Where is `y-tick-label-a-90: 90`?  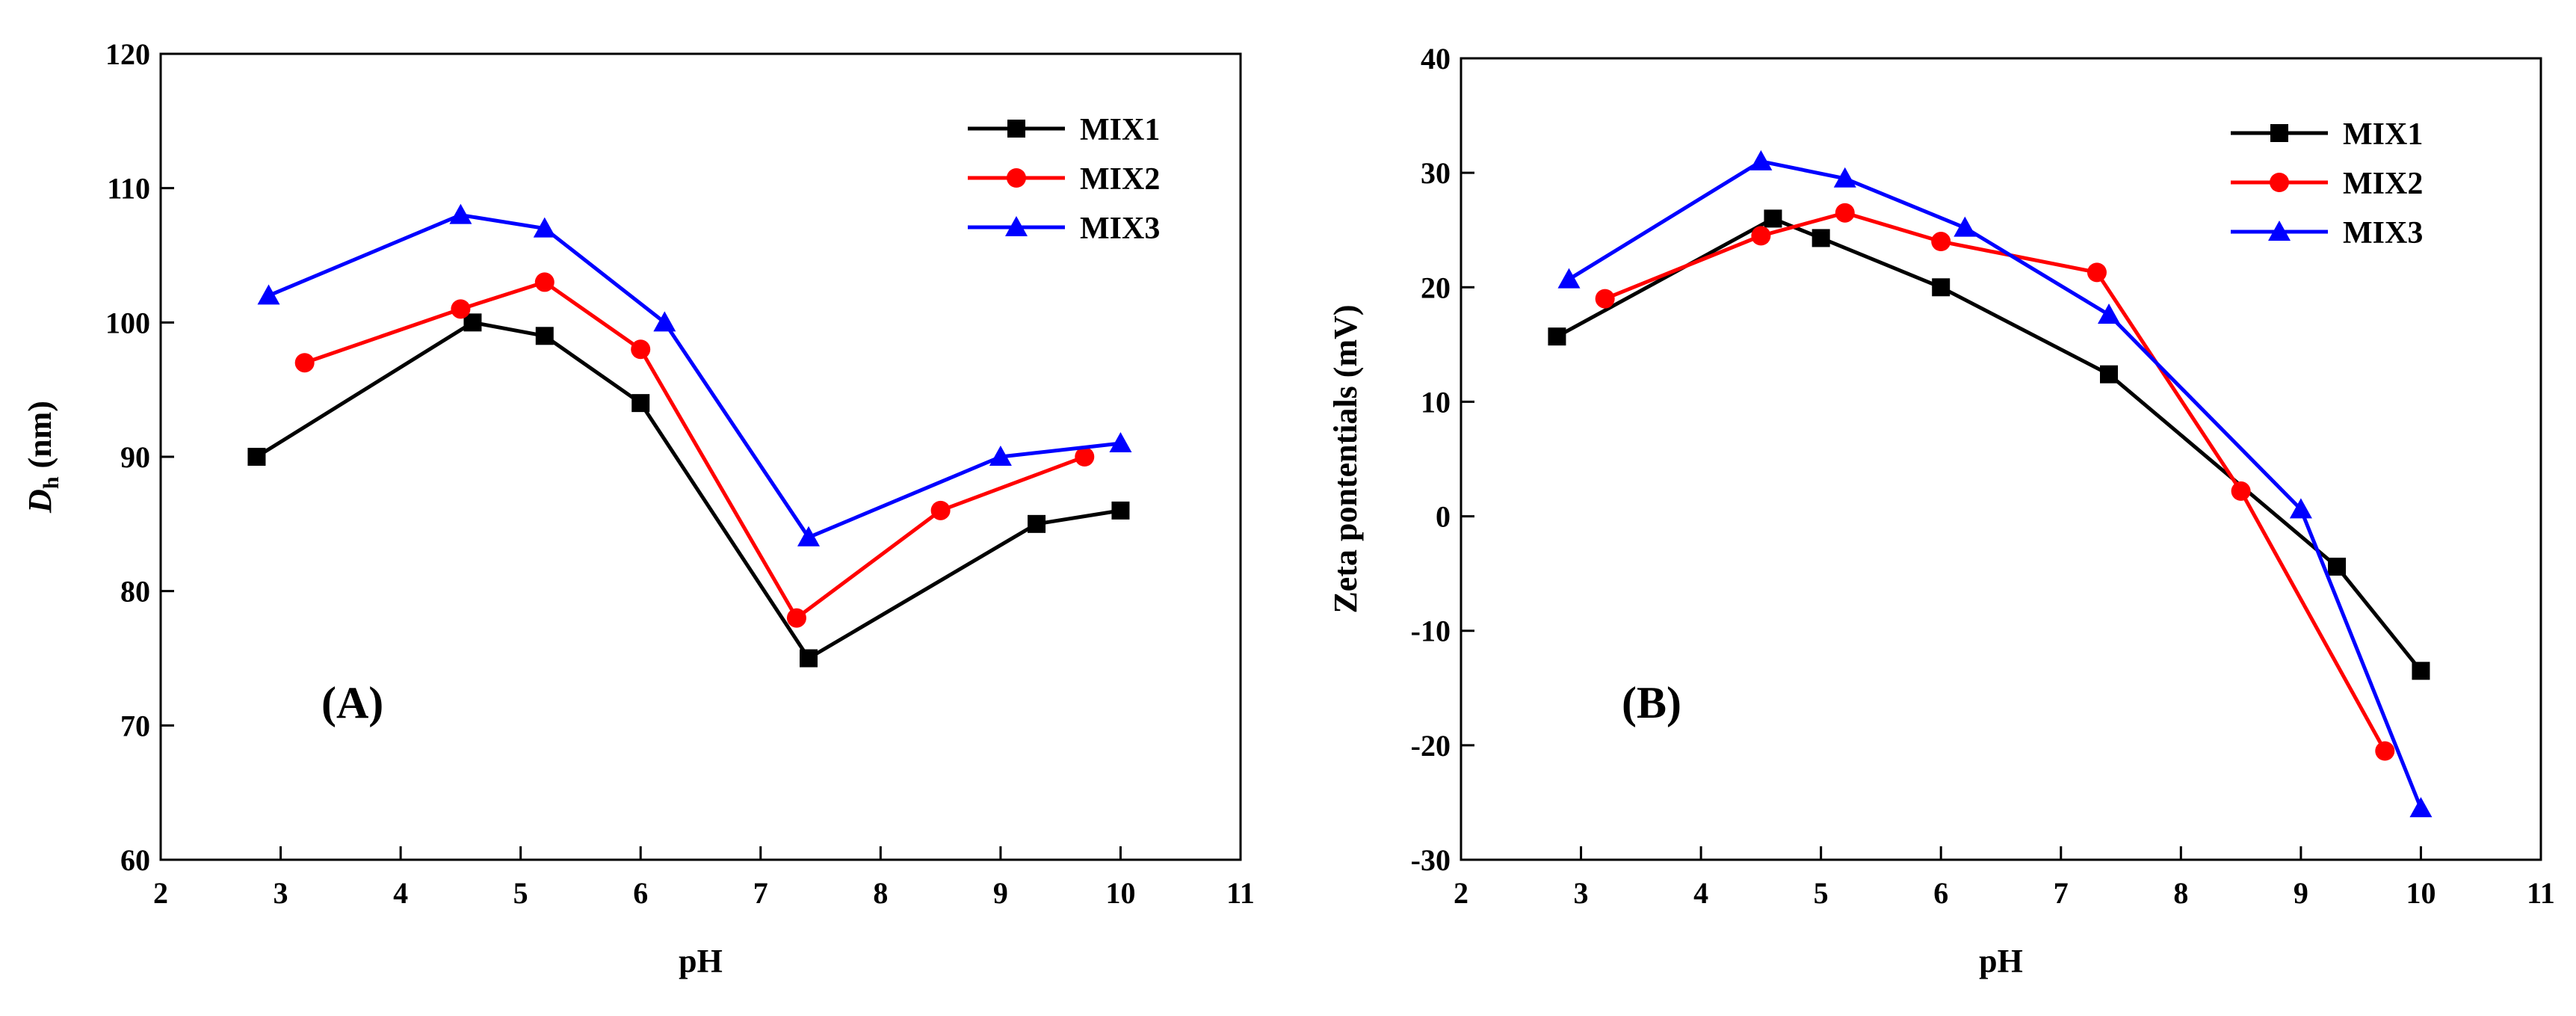
y-tick-label-a-90: 90 is located at coordinates (135, 457).